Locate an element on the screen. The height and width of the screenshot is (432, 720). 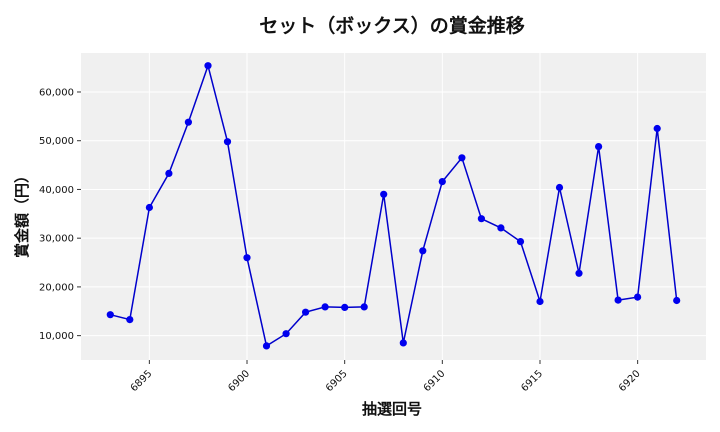
x-tick-label: 6905 is located at coordinates (337, 381).